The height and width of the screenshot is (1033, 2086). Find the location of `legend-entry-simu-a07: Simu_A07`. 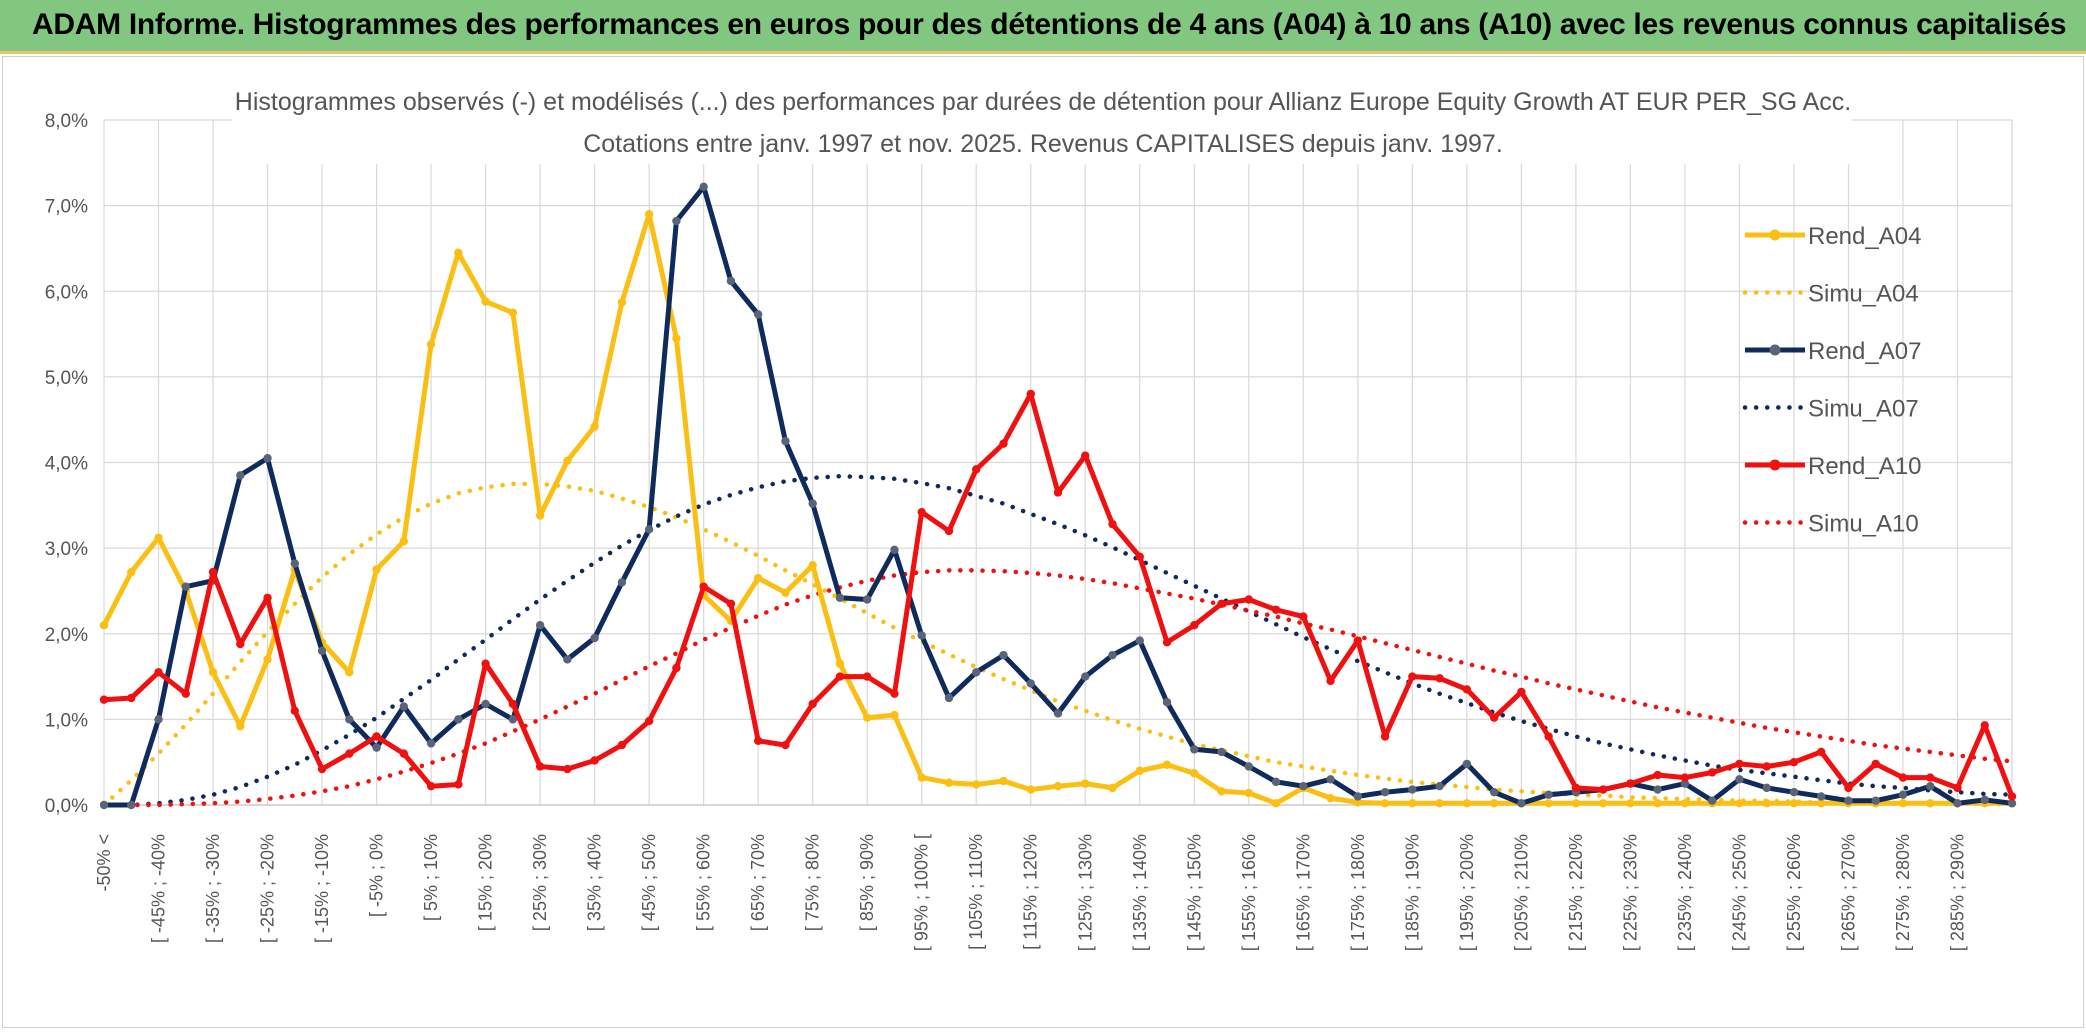

legend-entry-simu-a07: Simu_A07 is located at coordinates (1830, 409).